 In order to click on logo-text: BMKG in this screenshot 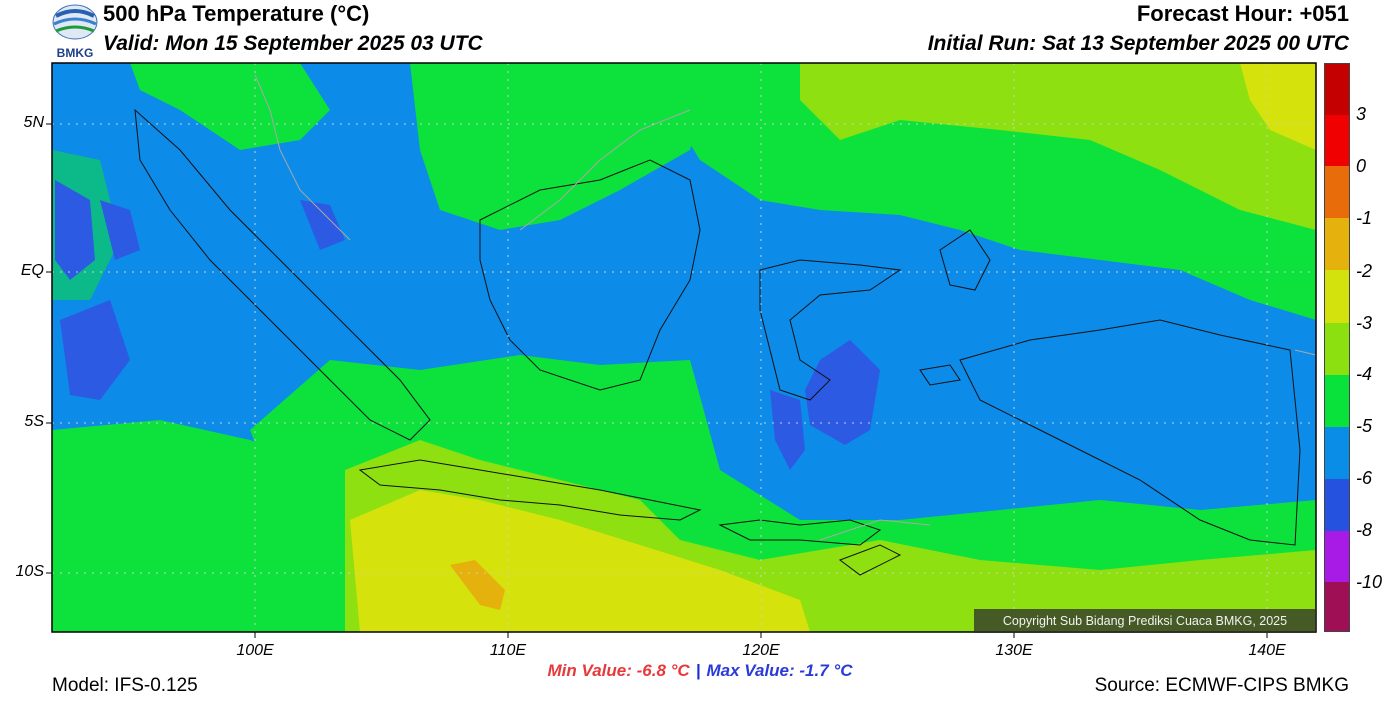, I will do `click(75, 53)`.